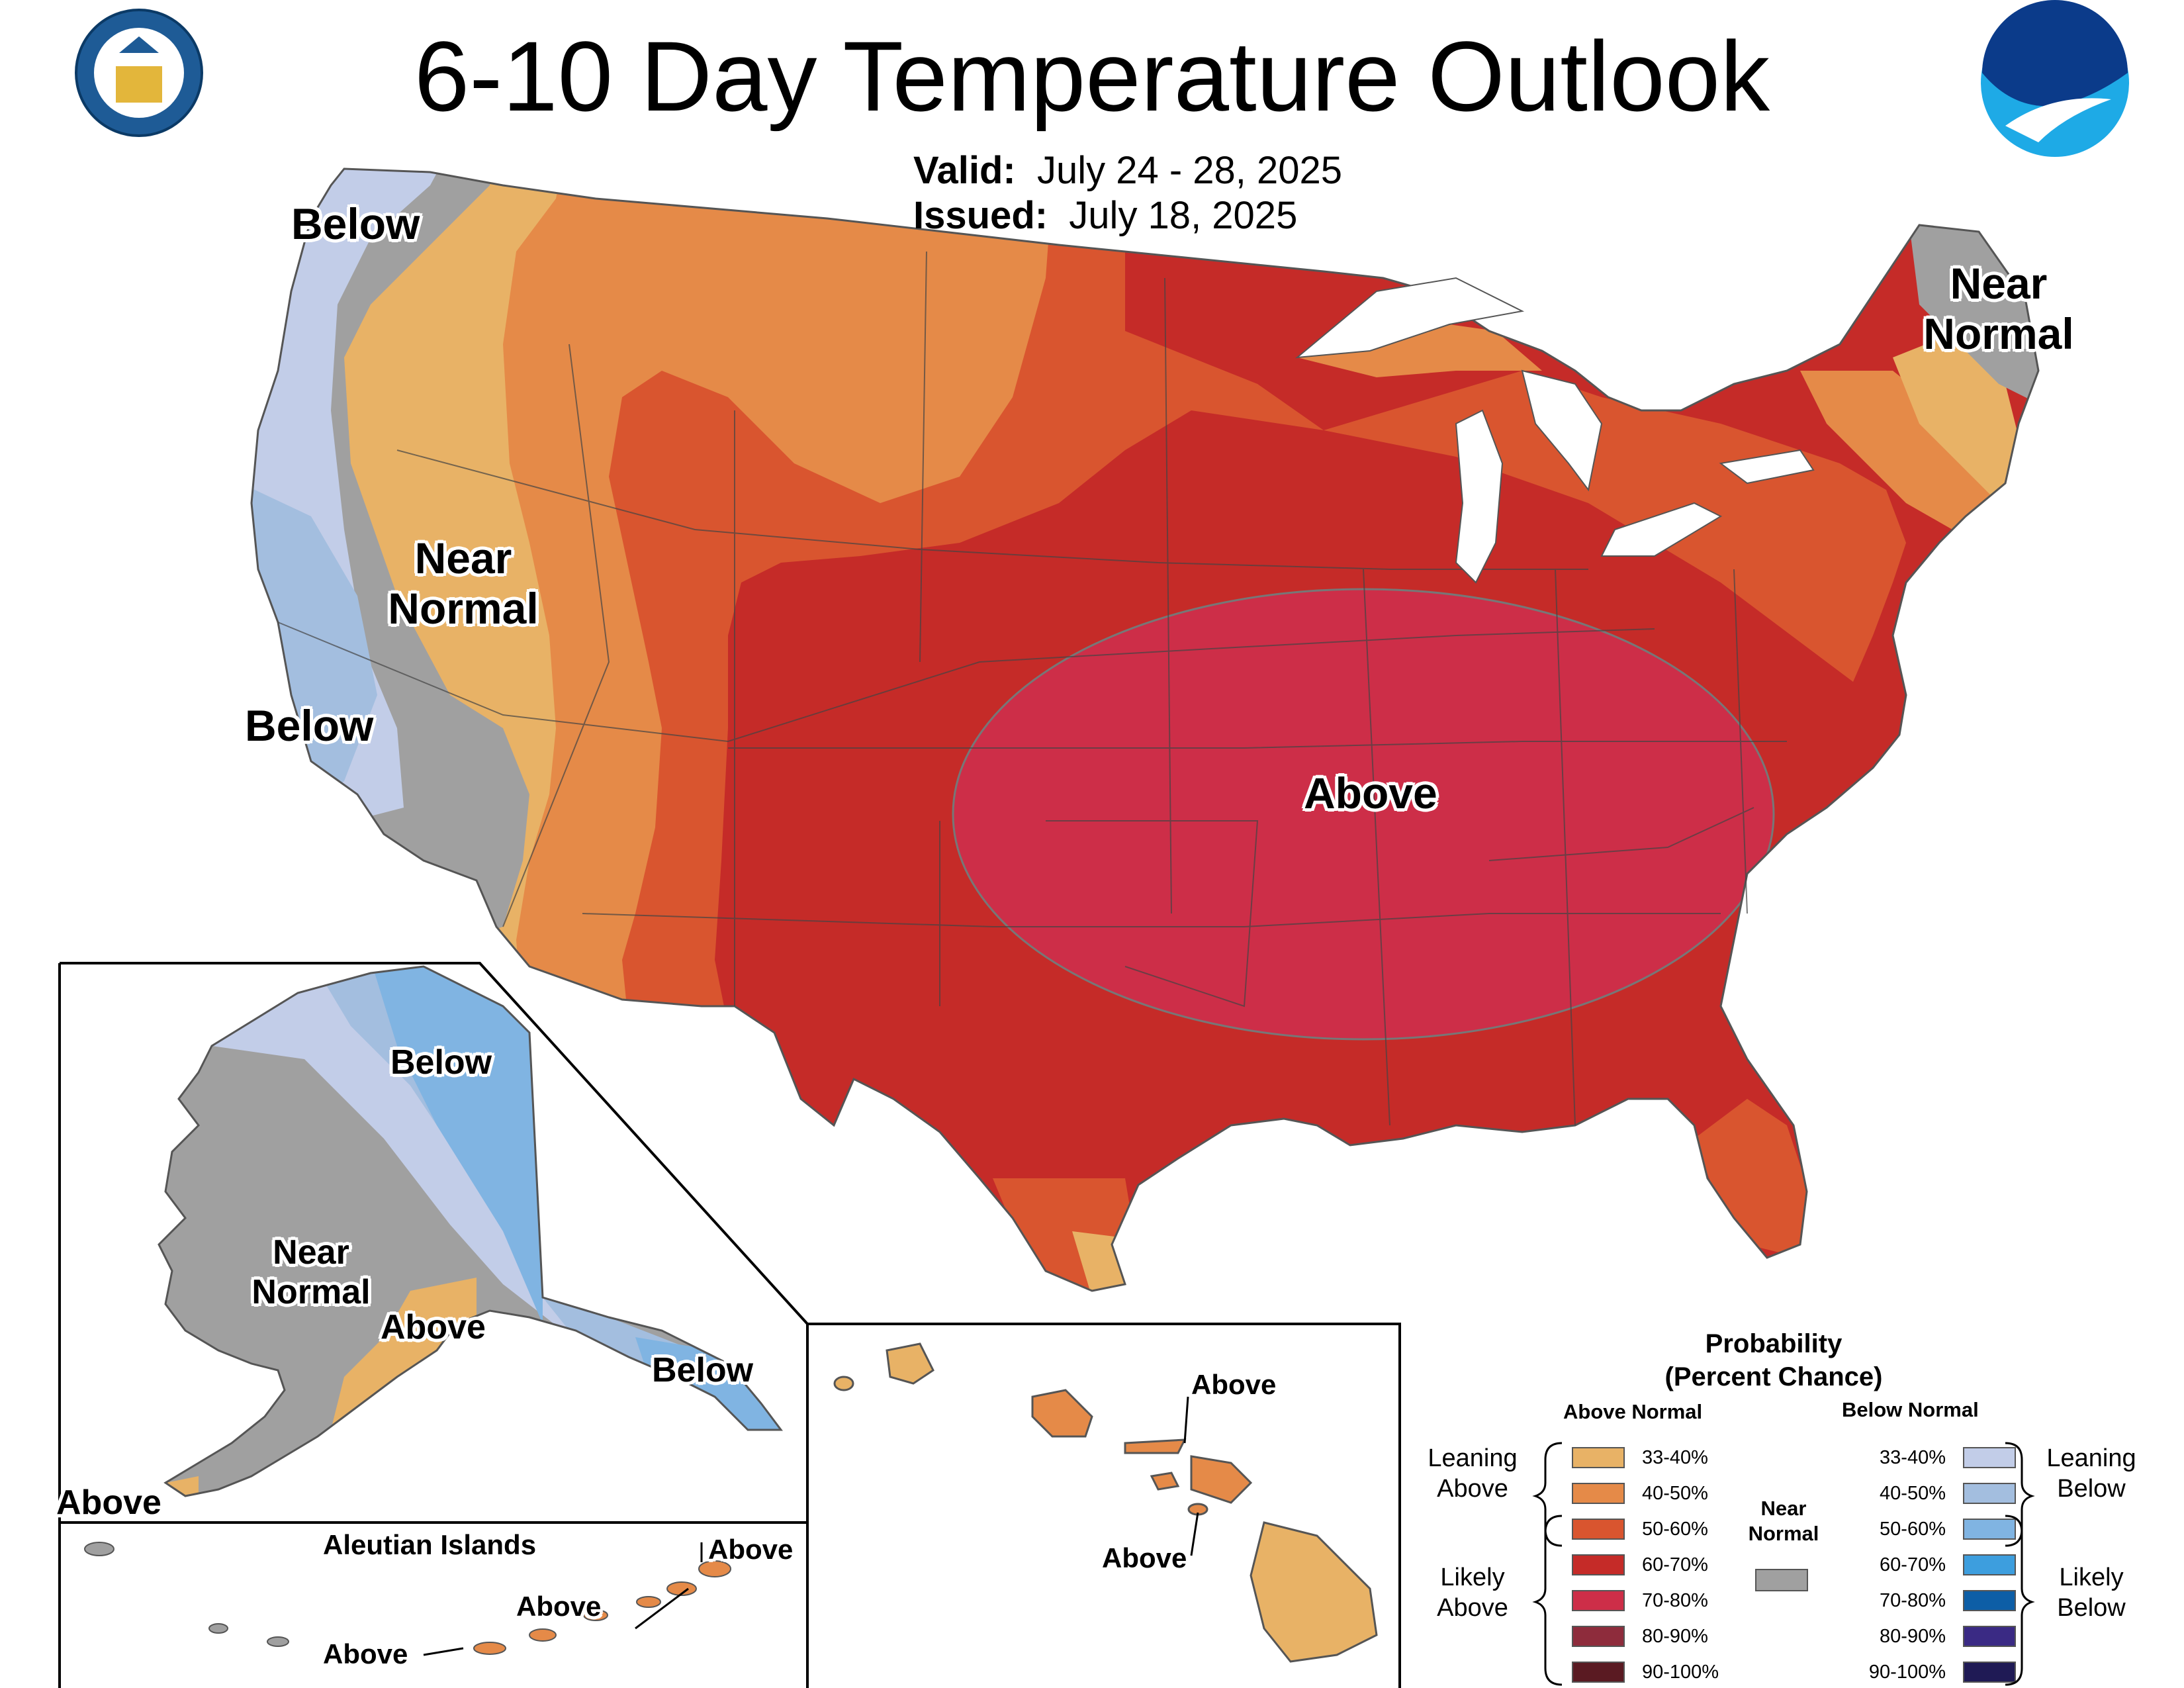 The height and width of the screenshot is (1688, 2184). What do you see at coordinates (1675, 1529) in the screenshot?
I see `legend-above-range: 50-60%` at bounding box center [1675, 1529].